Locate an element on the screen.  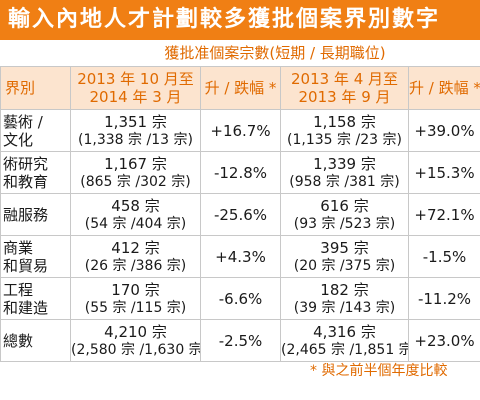
header-change1: 升 / 跌幅 * is located at coordinates (240, 88).